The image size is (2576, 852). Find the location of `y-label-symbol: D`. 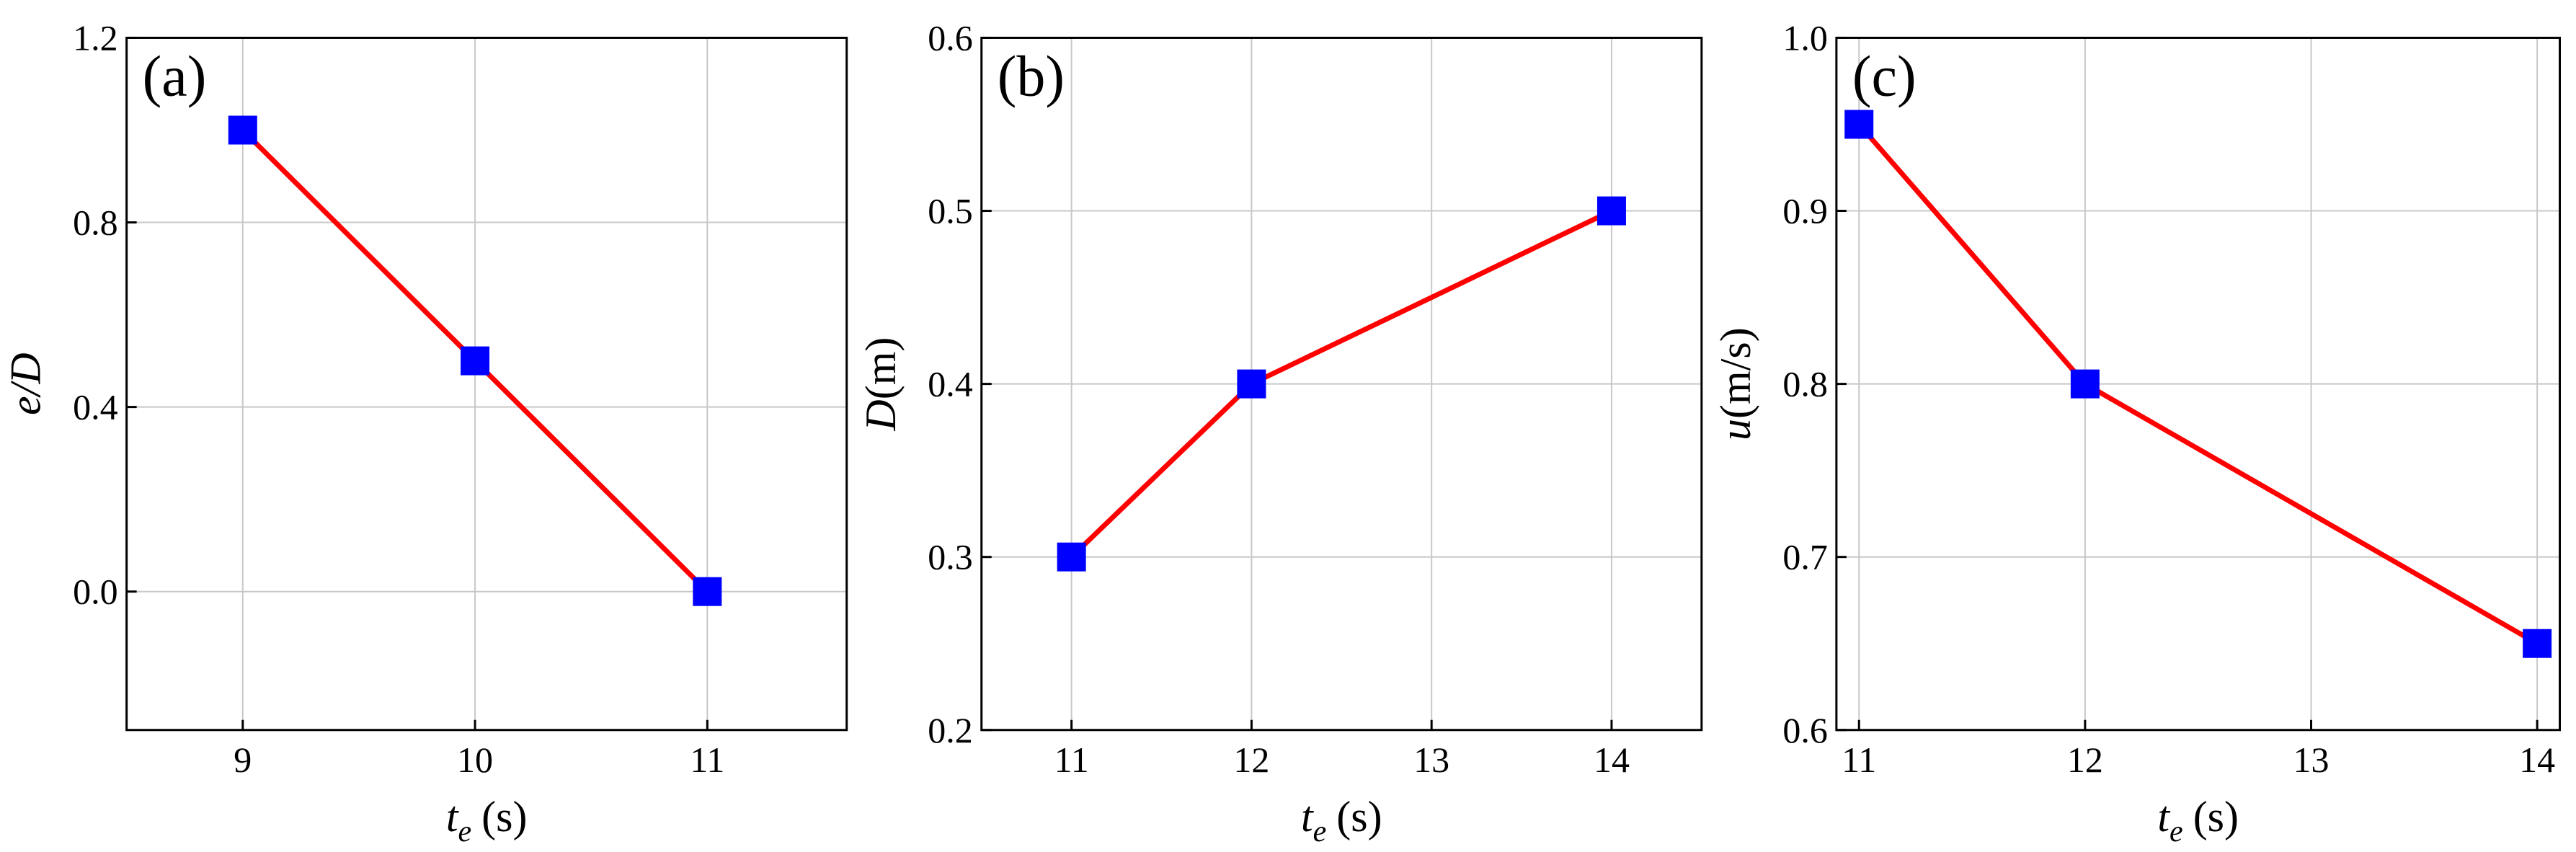

y-label-symbol: D is located at coordinates (881, 415).